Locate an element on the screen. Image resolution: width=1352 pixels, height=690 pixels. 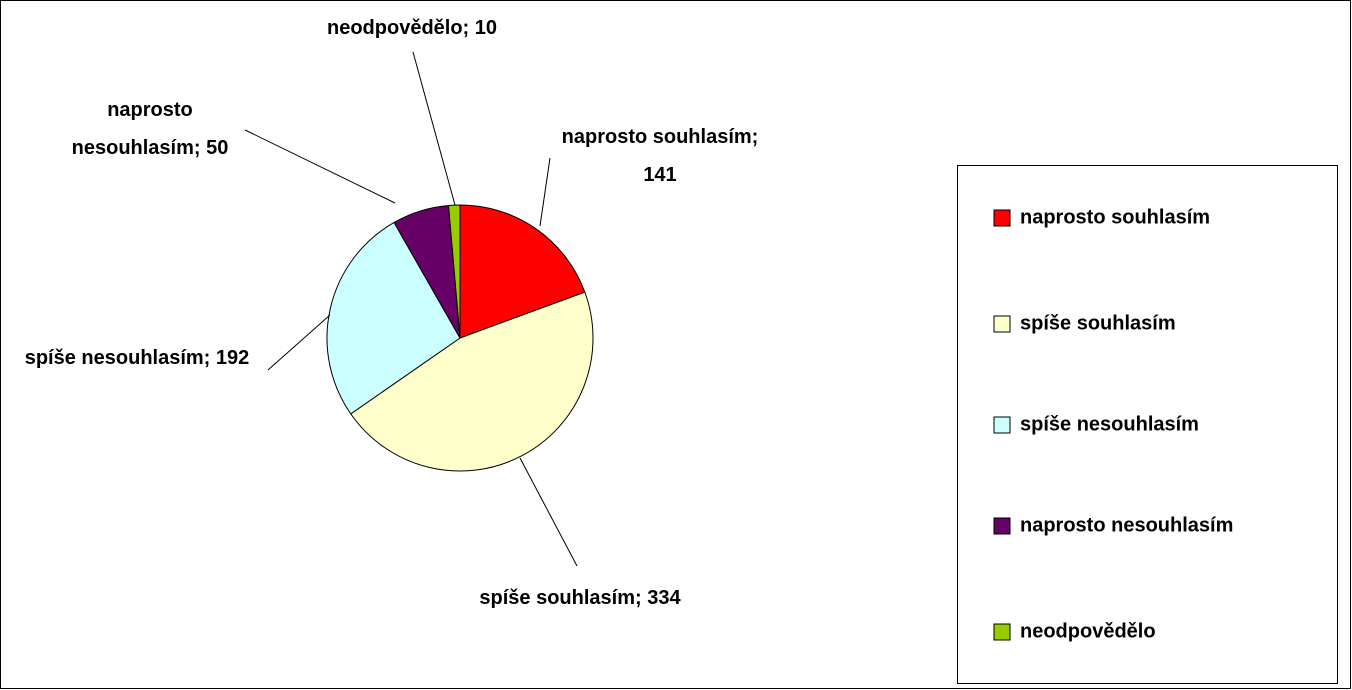
data-label: naprosto souhlasím; 141 is located at coordinates (660, 156).